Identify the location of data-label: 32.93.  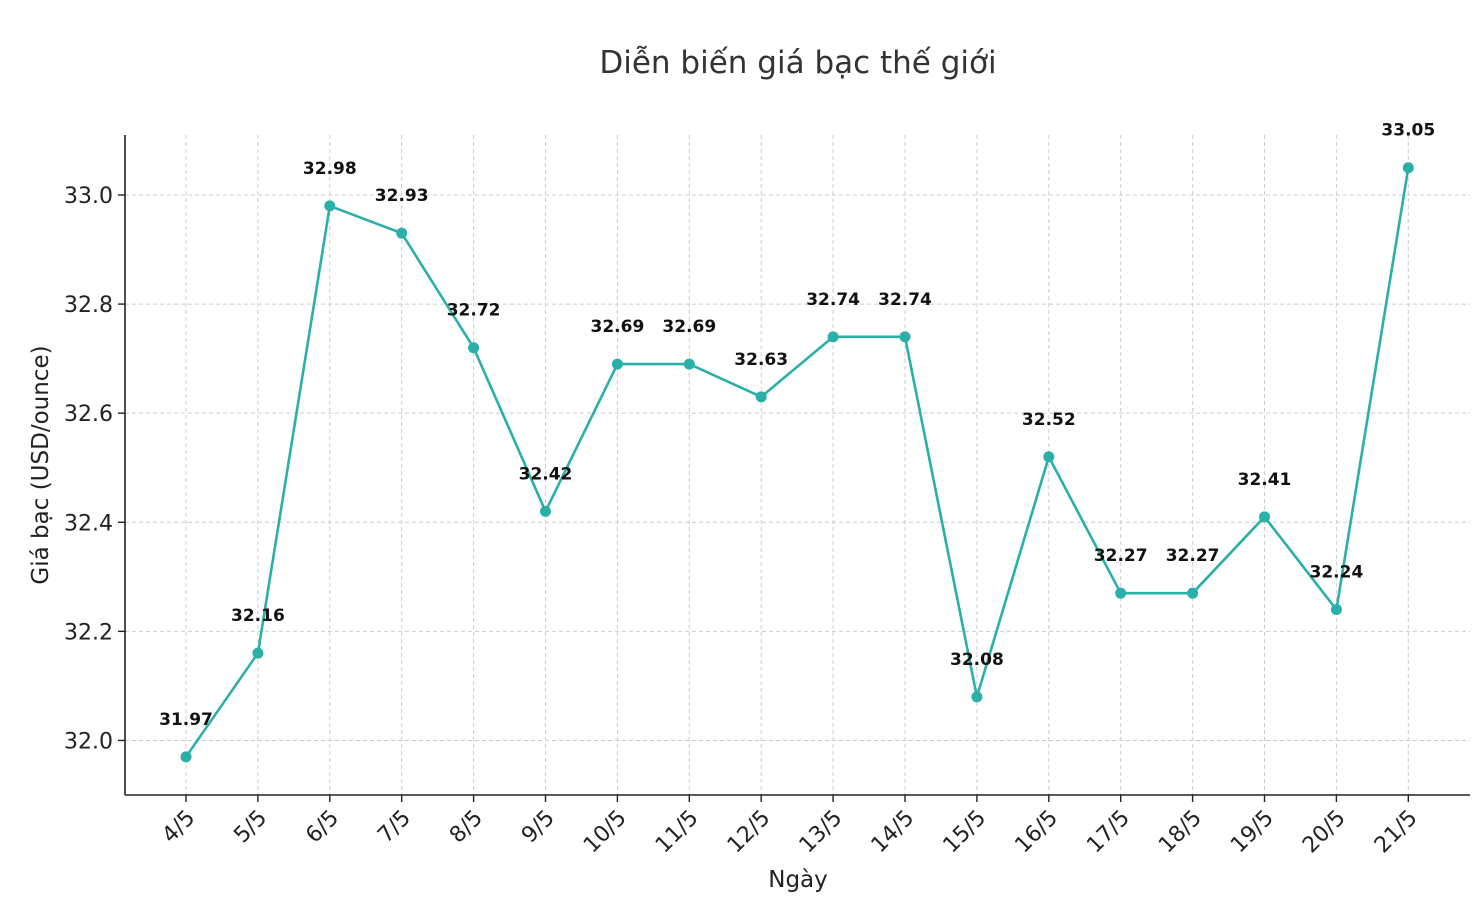
(402, 196).